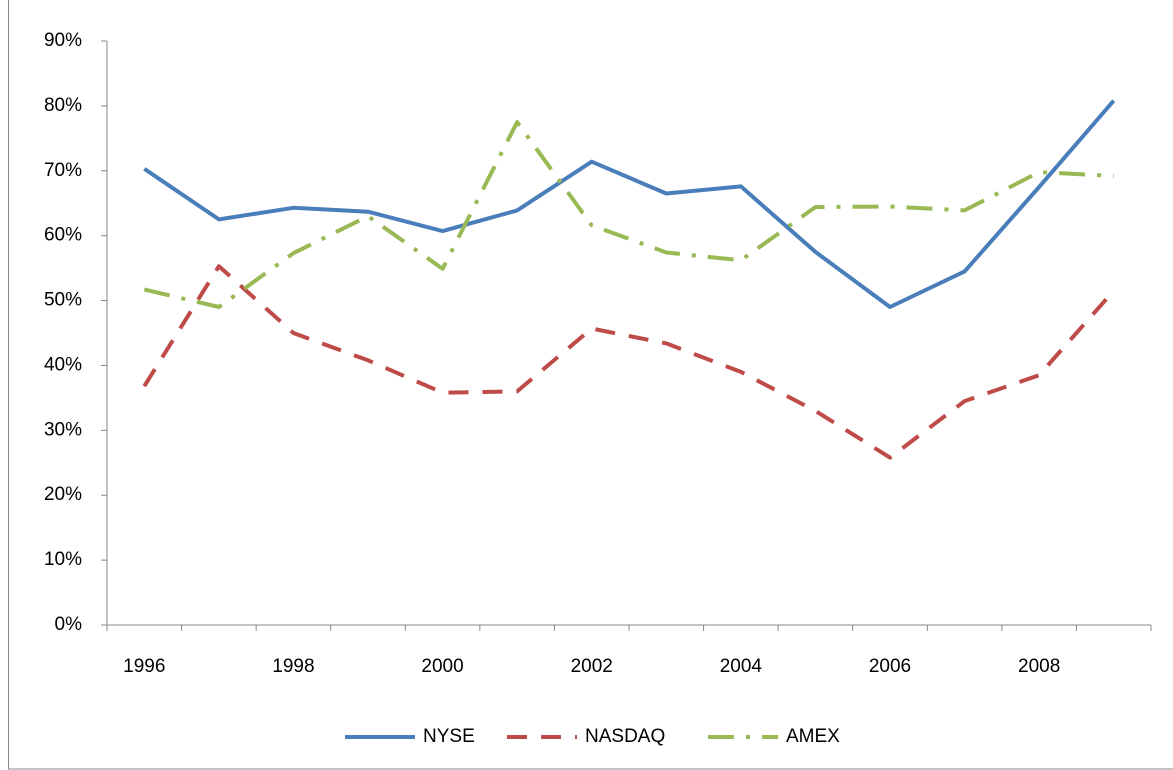 Image resolution: width=1173 pixels, height=770 pixels. Describe the element at coordinates (63, 364) in the screenshot. I see `y-tick-label: 40%` at that location.